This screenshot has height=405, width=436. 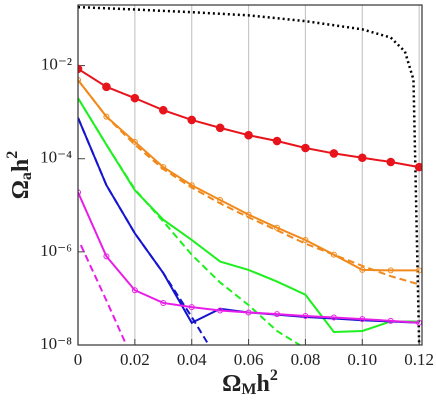 I want to click on x-tick-label: 0.04, so click(x=192, y=359).